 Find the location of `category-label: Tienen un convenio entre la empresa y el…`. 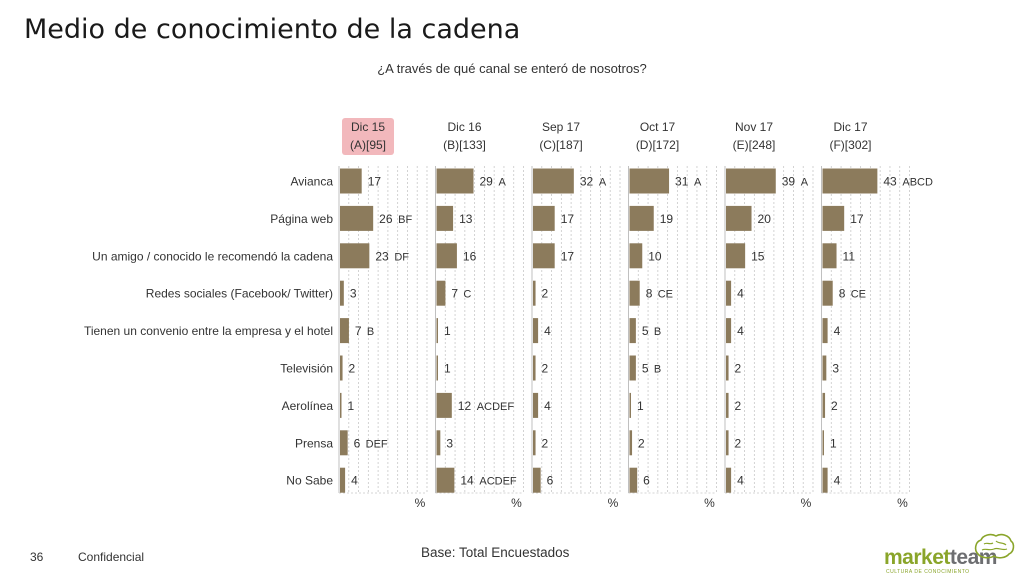

category-label: Tienen un convenio entre la empresa y el… is located at coordinates (208, 331).